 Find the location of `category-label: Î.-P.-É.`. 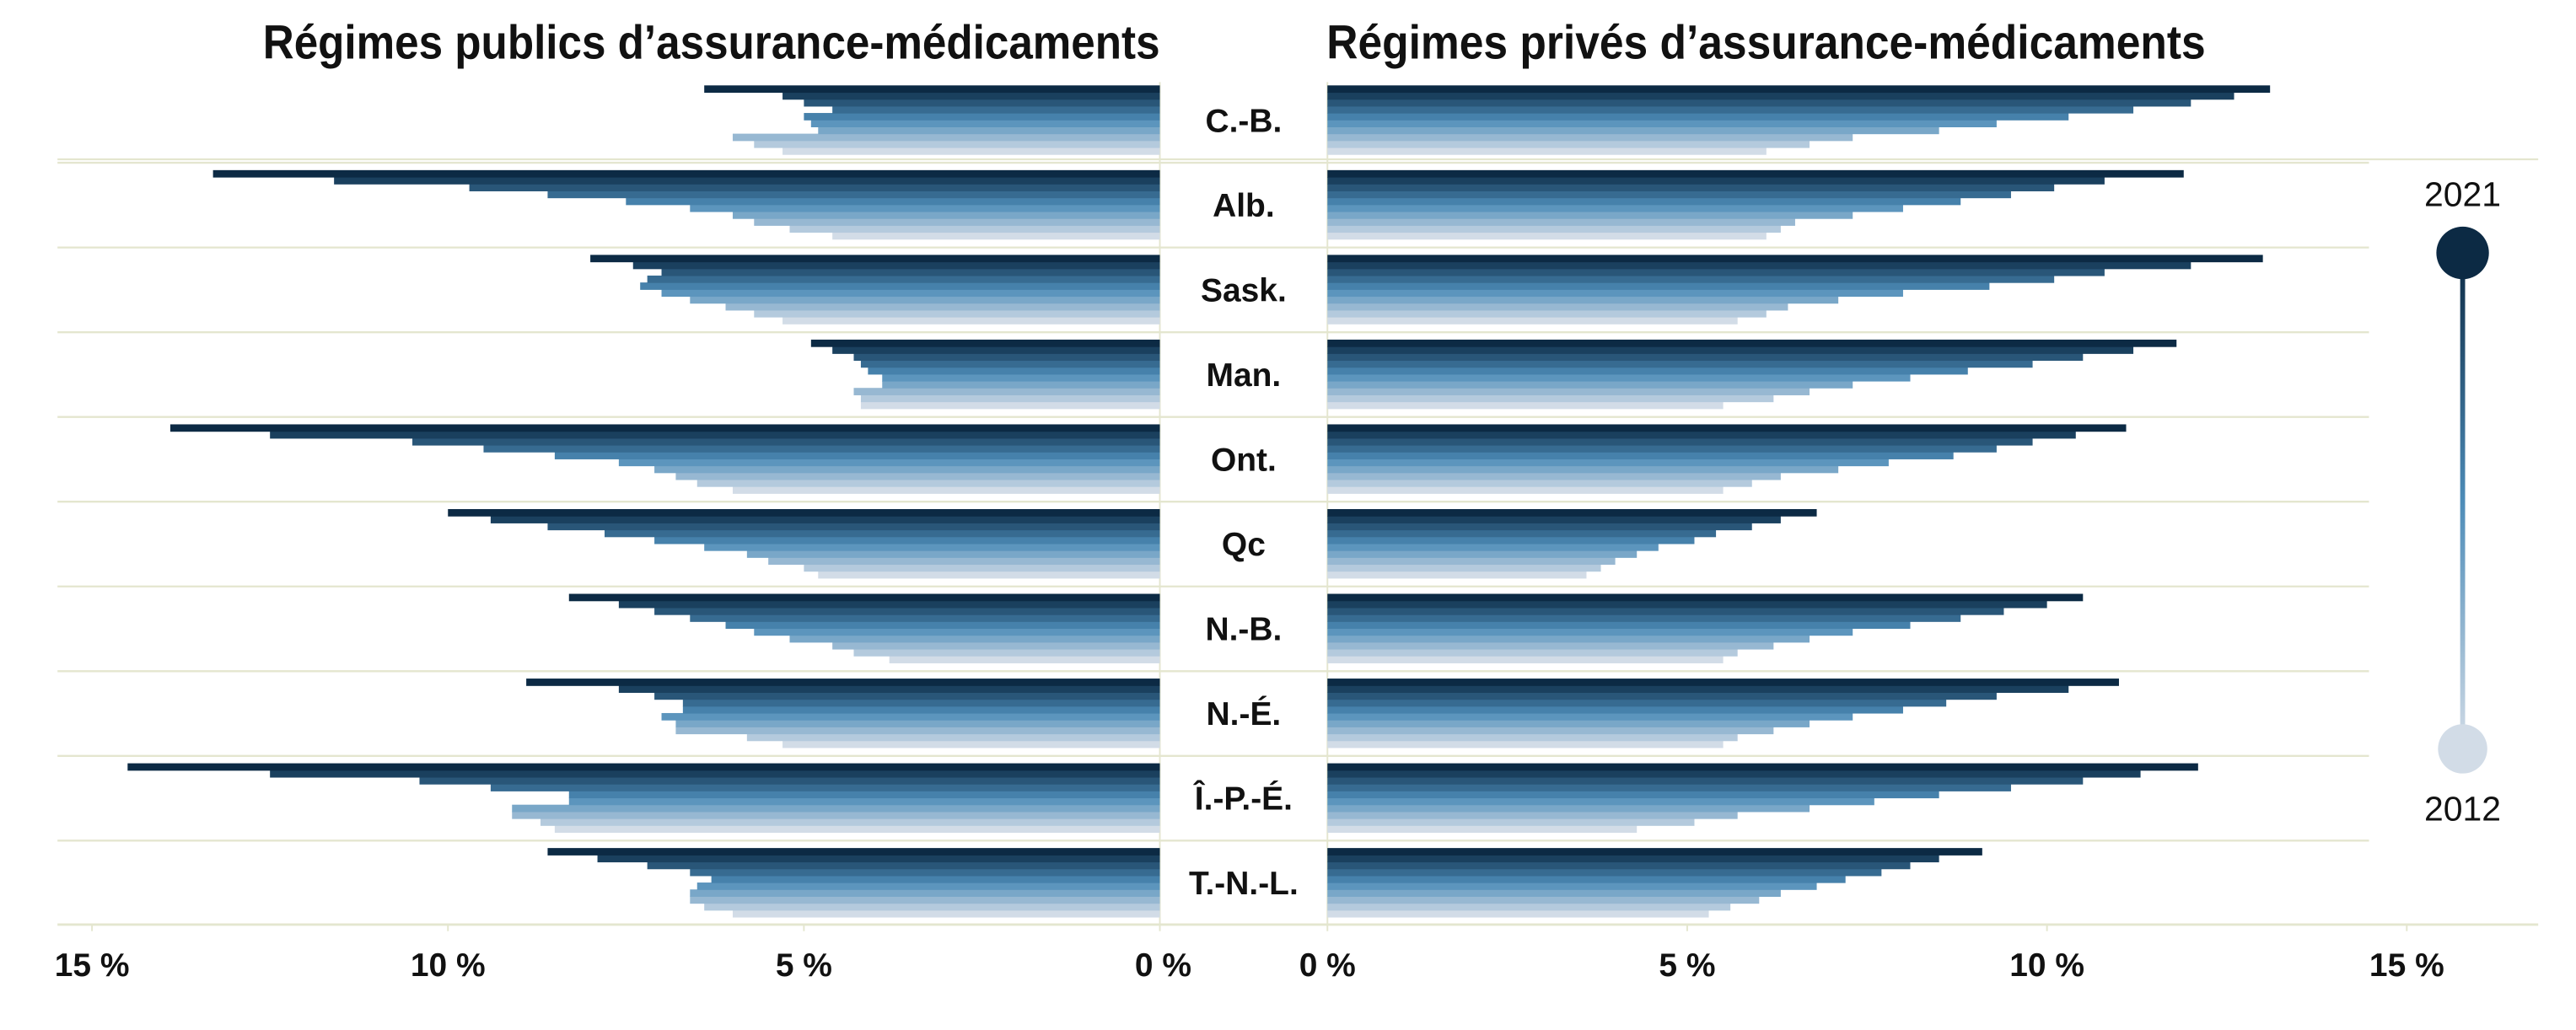

category-label: Î.-P.-É. is located at coordinates (1243, 799).